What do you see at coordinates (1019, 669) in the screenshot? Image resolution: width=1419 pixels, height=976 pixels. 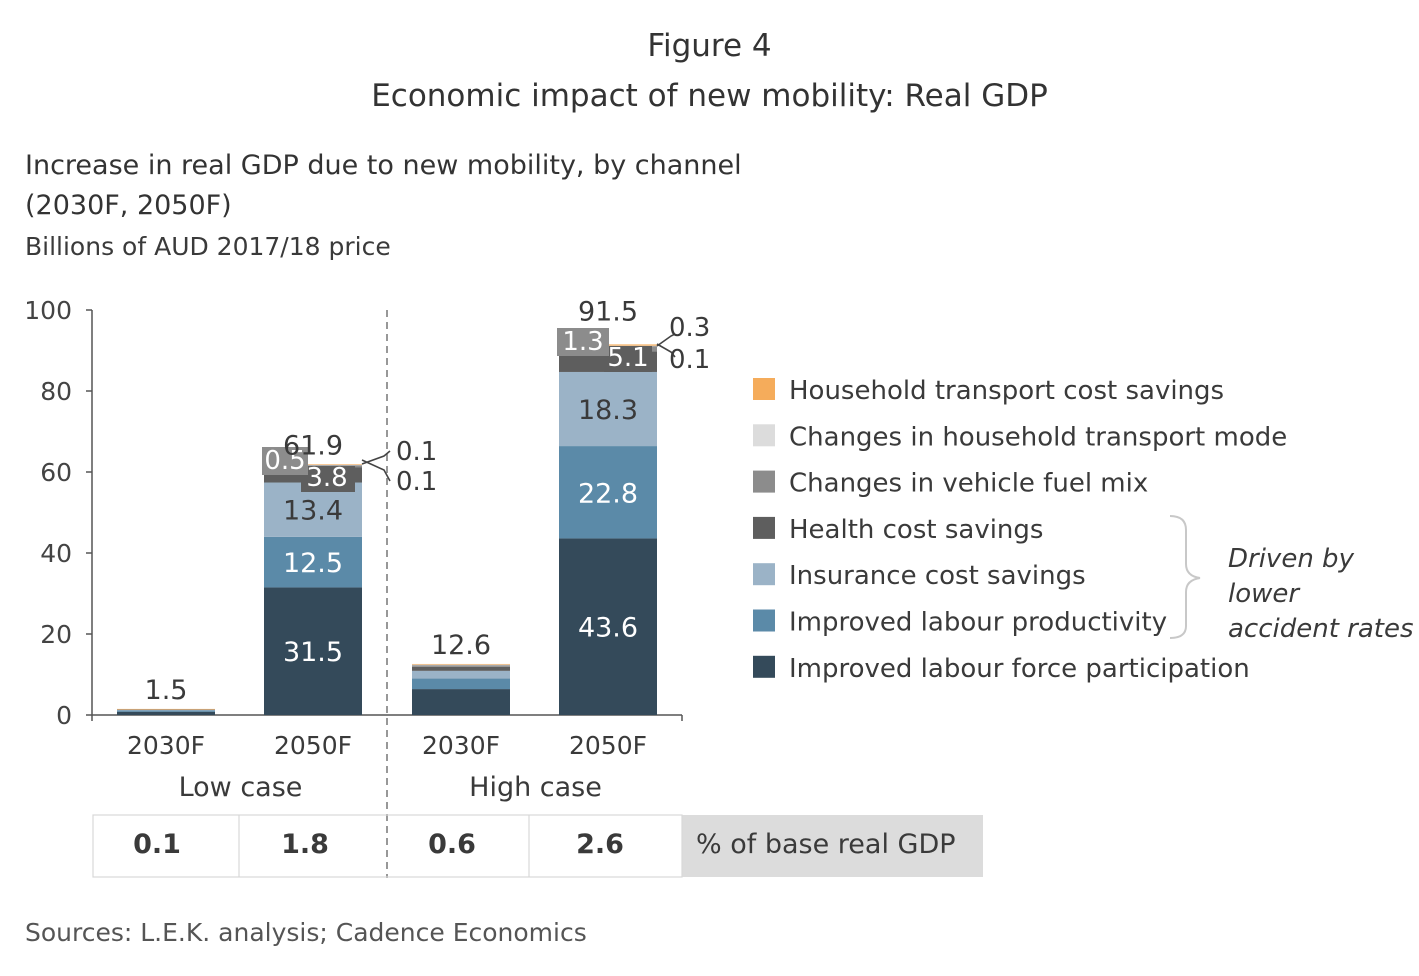 I see `legend-label: Improved labour force participation` at bounding box center [1019, 669].